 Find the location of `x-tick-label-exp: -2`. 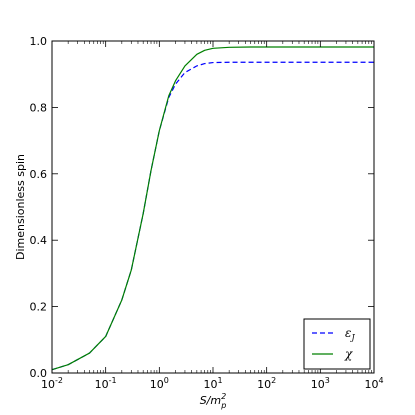

x-tick-label-exp: -2 is located at coordinates (59, 380).